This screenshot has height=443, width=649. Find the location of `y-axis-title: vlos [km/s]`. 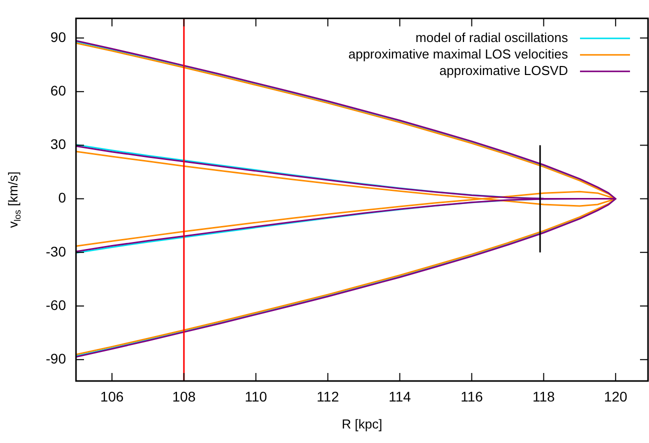

y-axis-title: vlos [km/s] is located at coordinates (14, 199).